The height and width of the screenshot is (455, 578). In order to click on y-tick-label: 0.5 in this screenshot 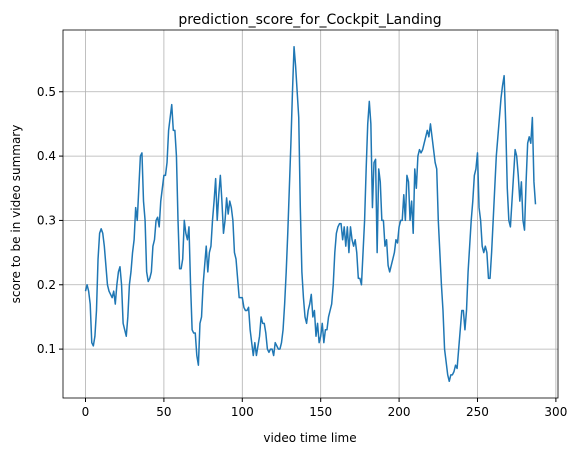, I will do `click(46, 92)`.